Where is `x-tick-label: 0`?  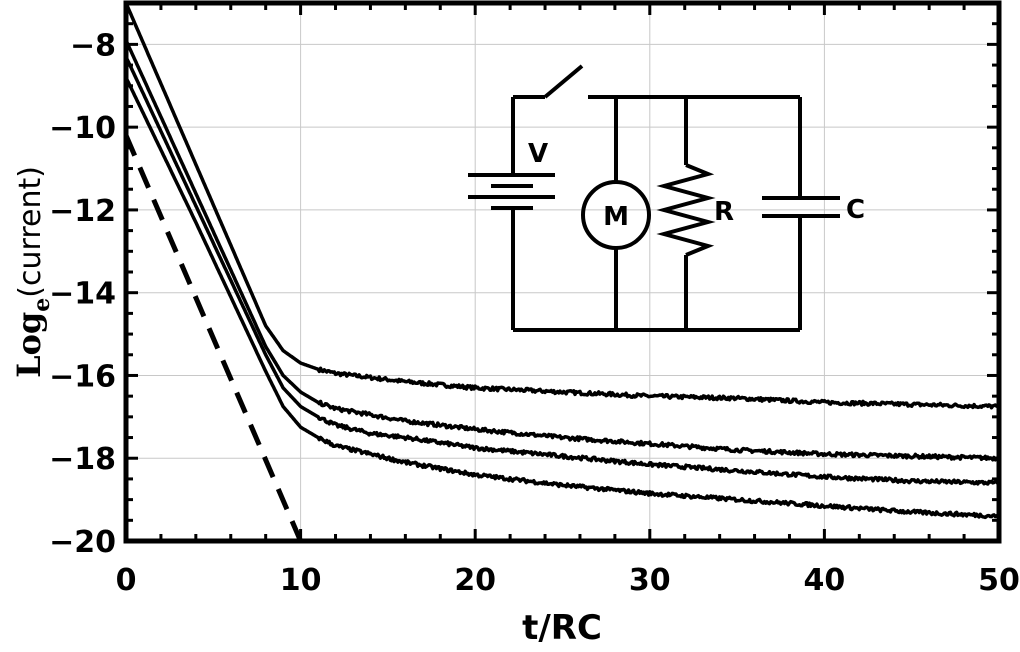 x-tick-label: 0 is located at coordinates (126, 580).